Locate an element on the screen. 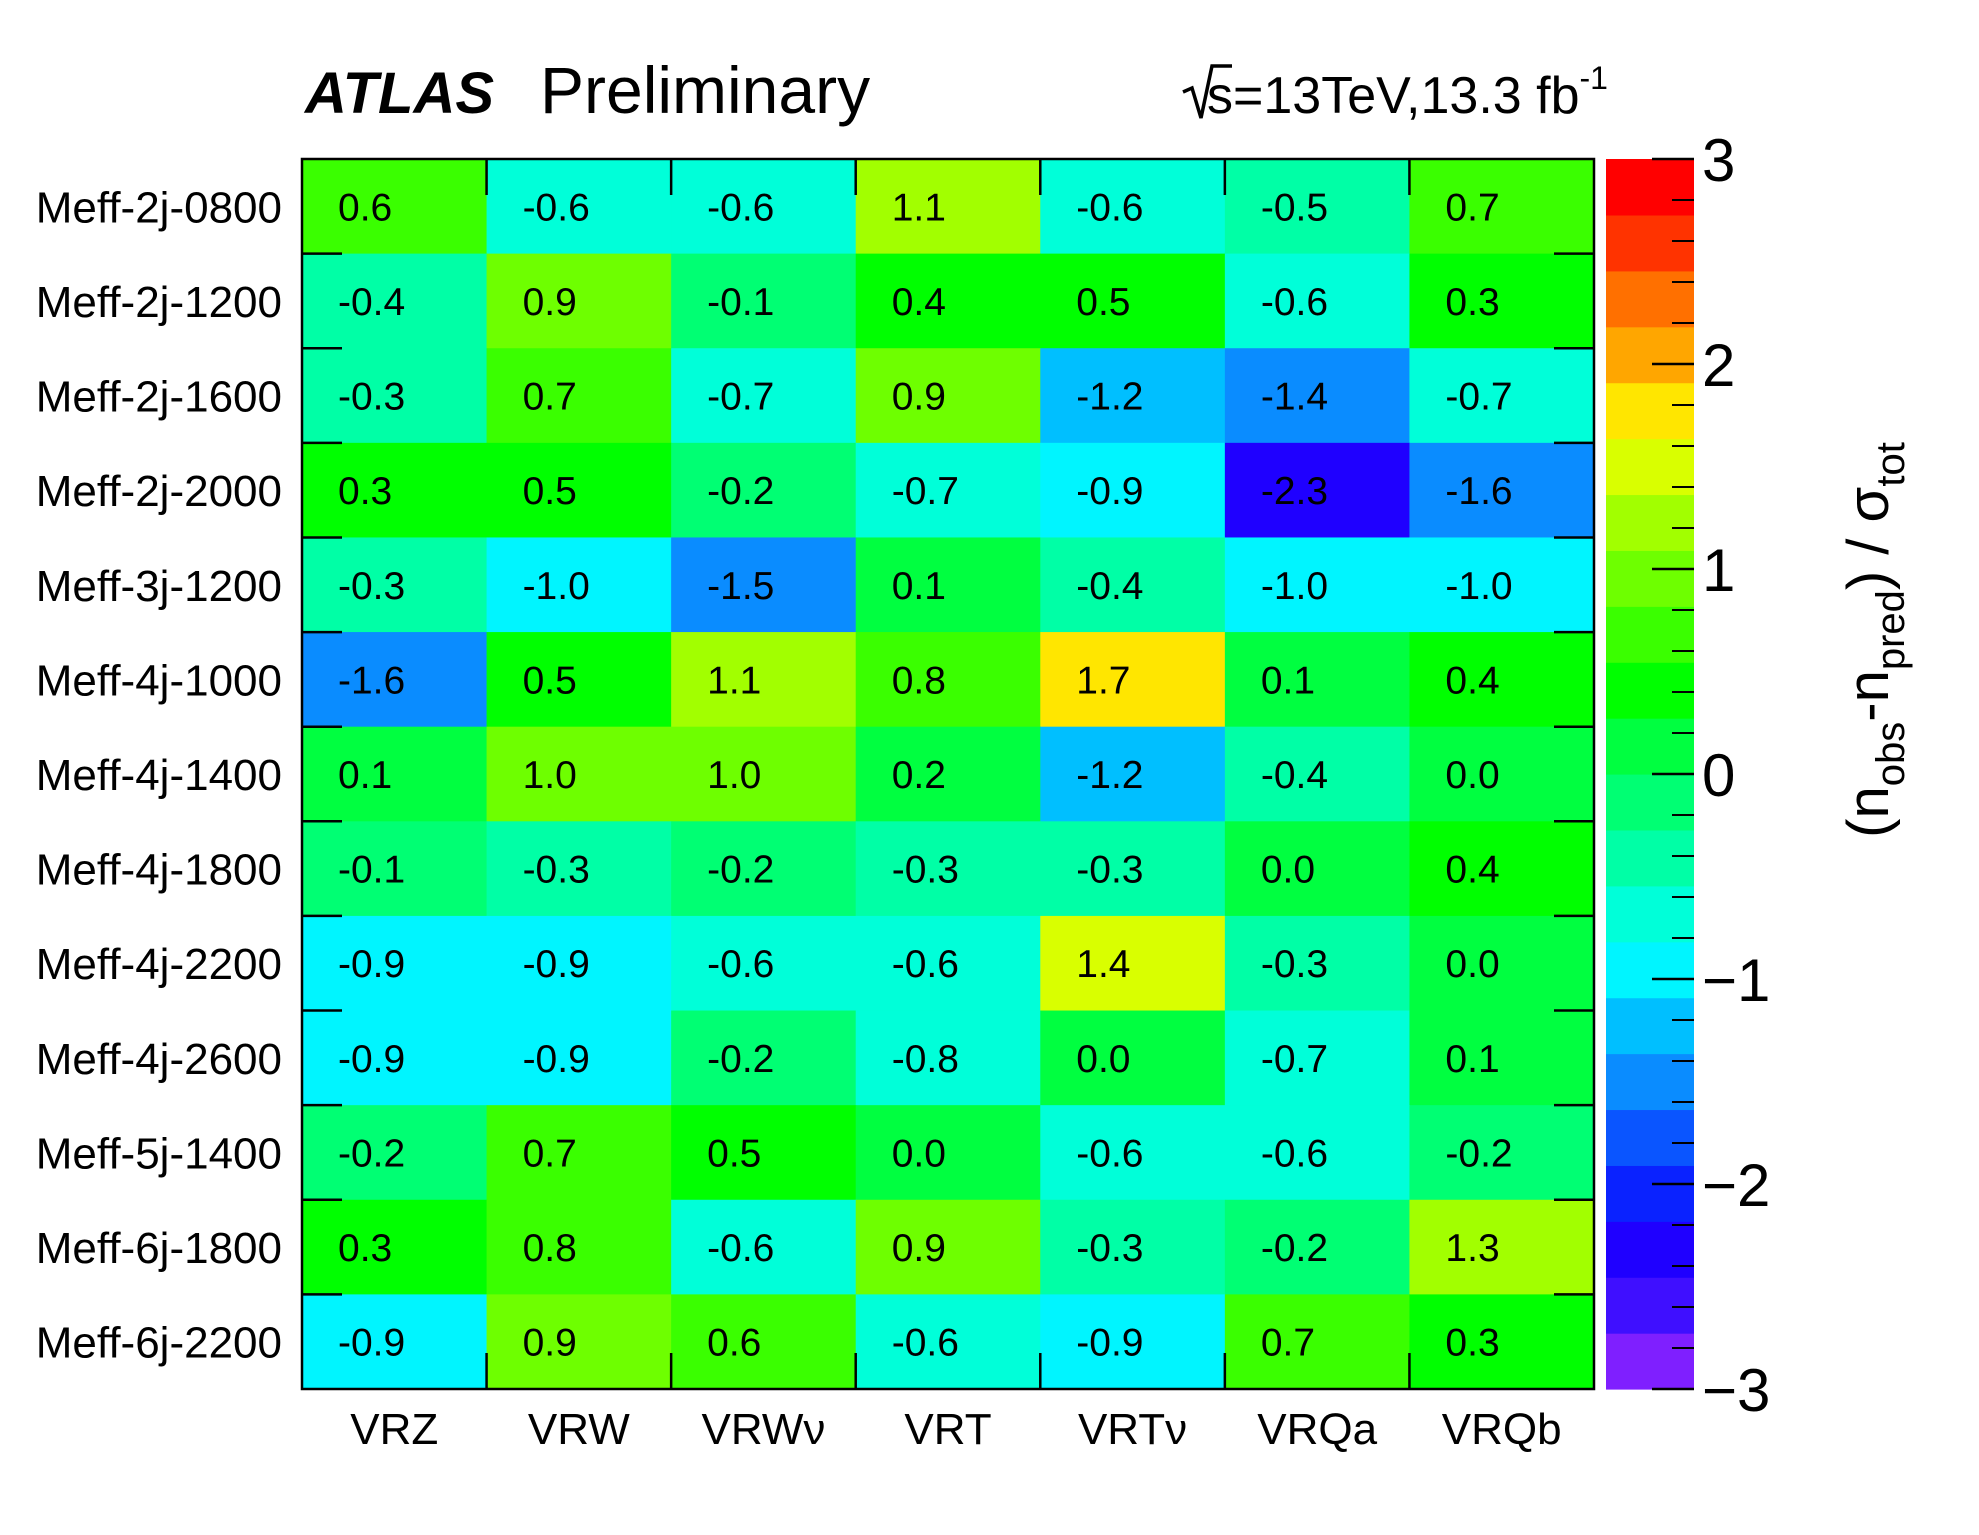  cell-value-label: -2.3 is located at coordinates (1294, 491).